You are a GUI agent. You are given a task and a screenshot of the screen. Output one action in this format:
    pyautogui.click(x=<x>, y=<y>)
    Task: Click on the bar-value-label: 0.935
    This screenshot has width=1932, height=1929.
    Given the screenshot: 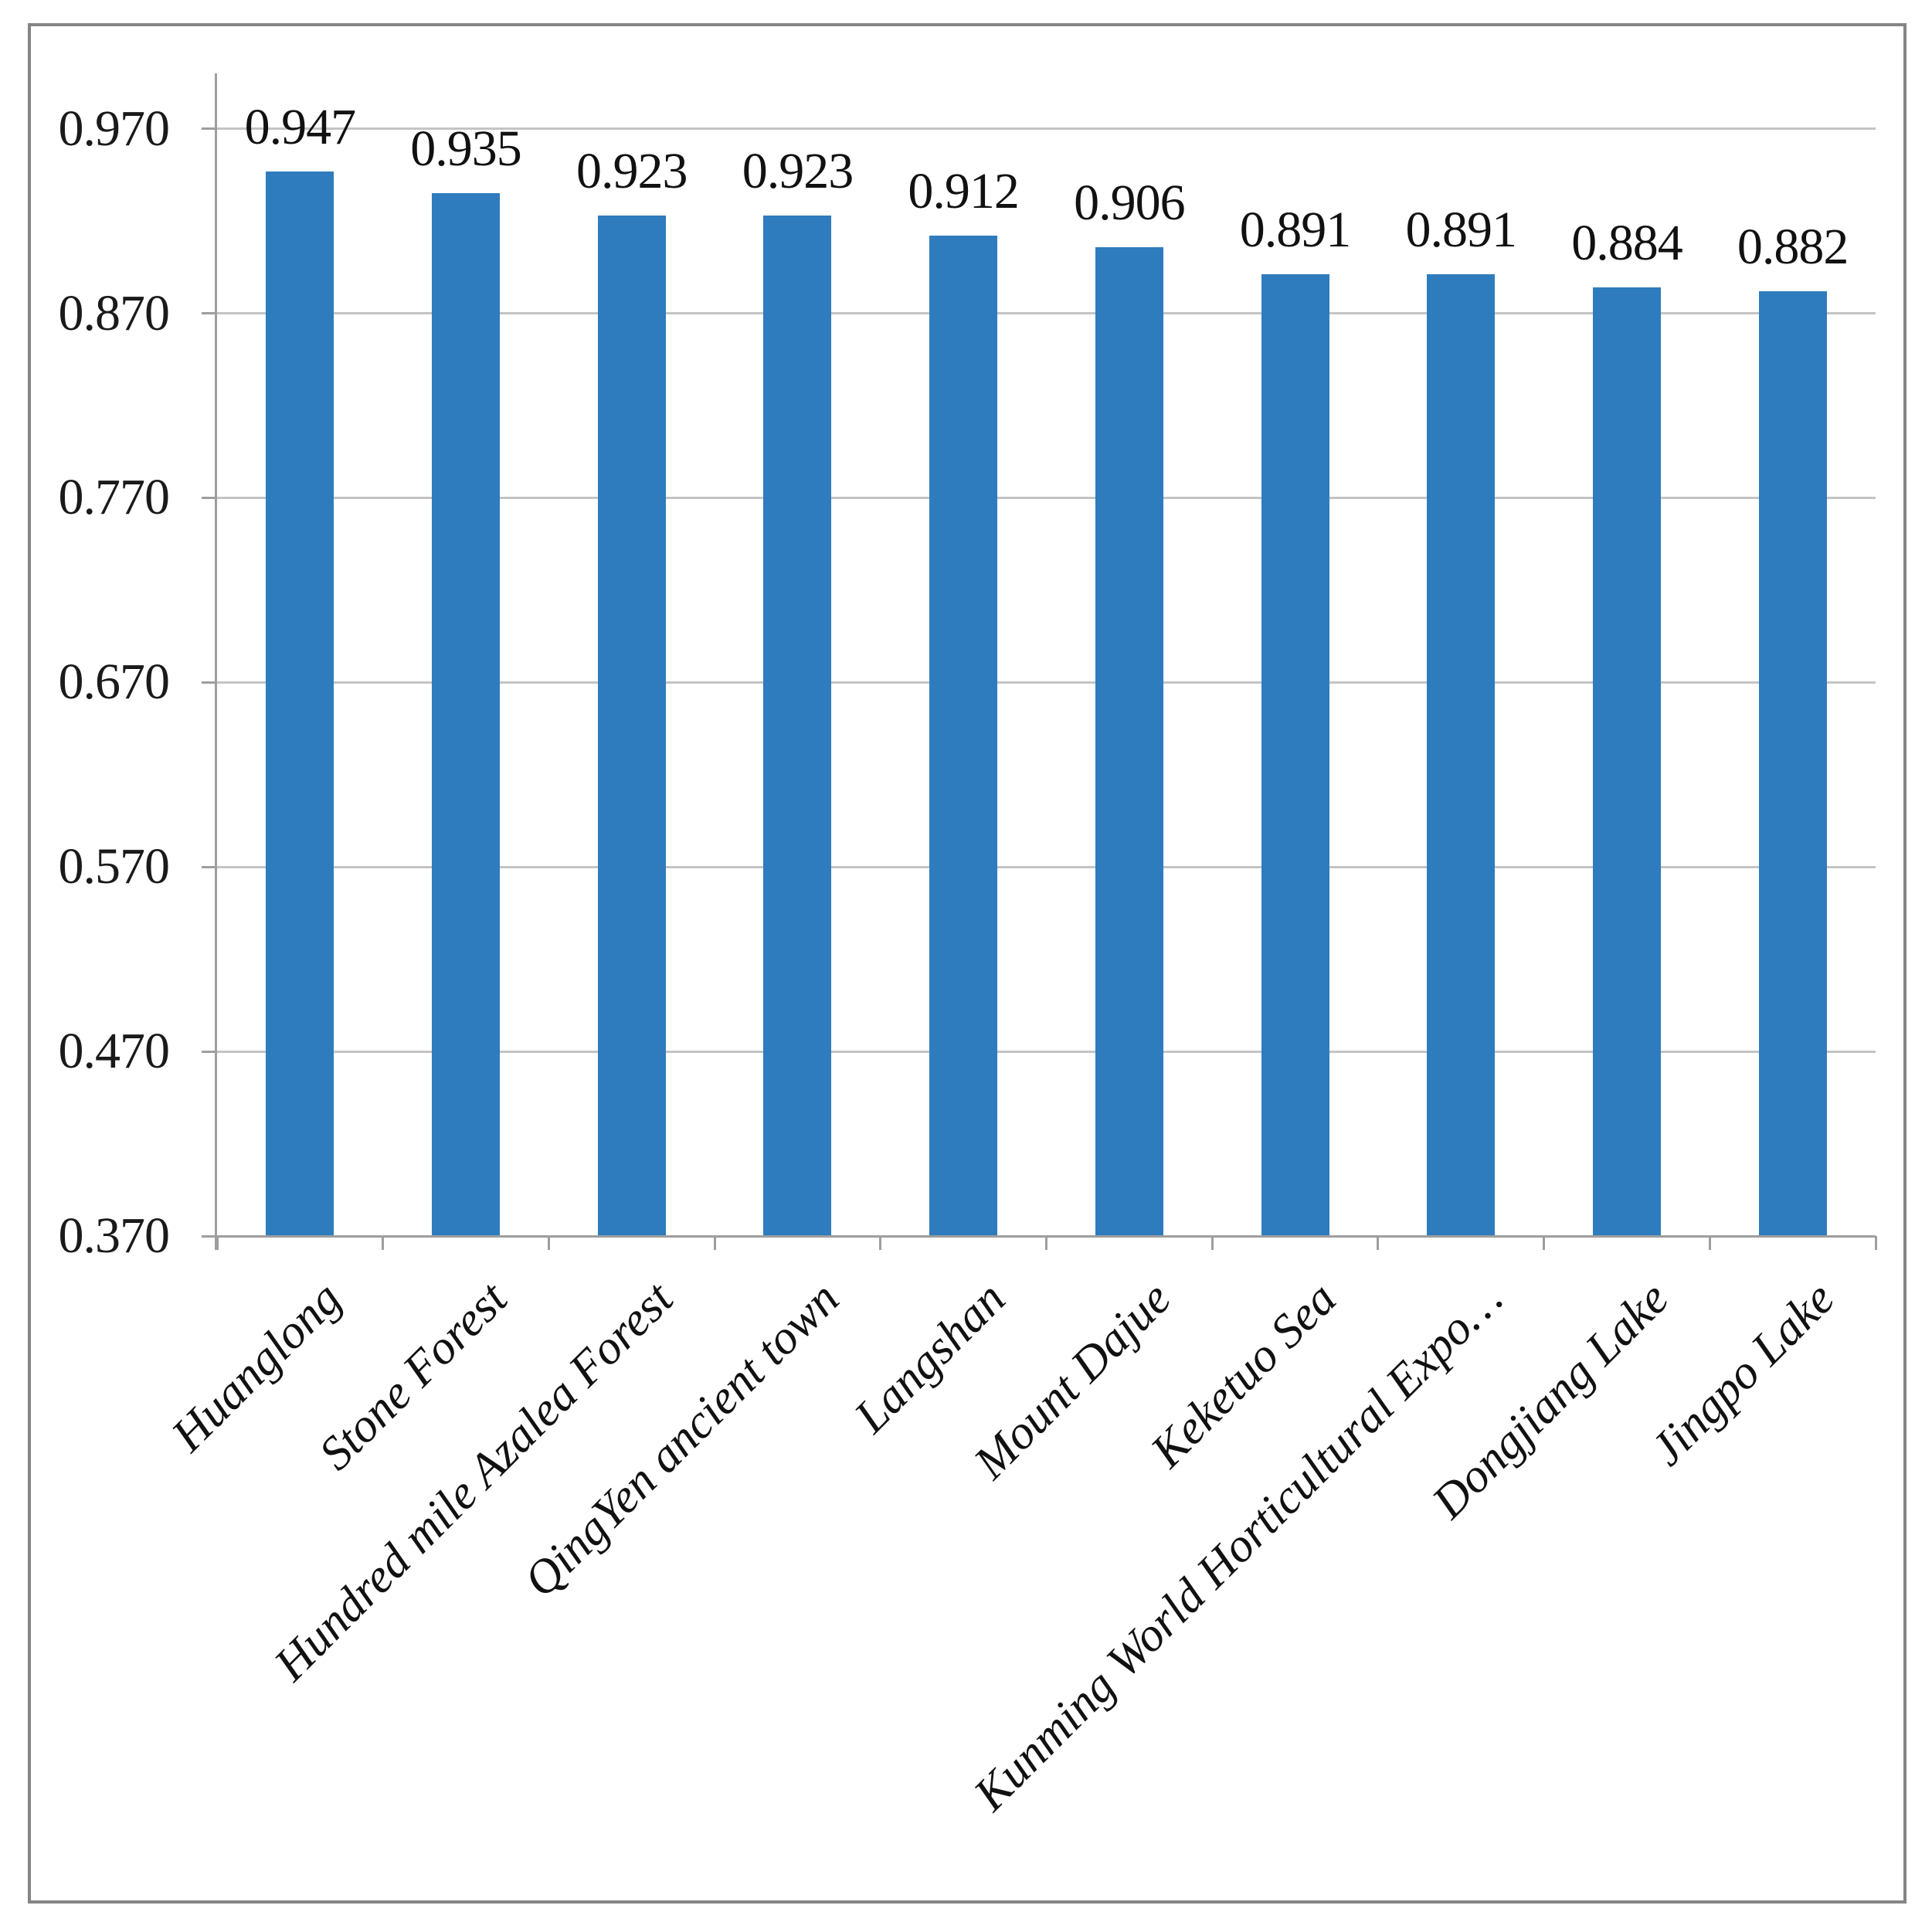 What is the action you would take?
    pyautogui.click(x=466, y=149)
    